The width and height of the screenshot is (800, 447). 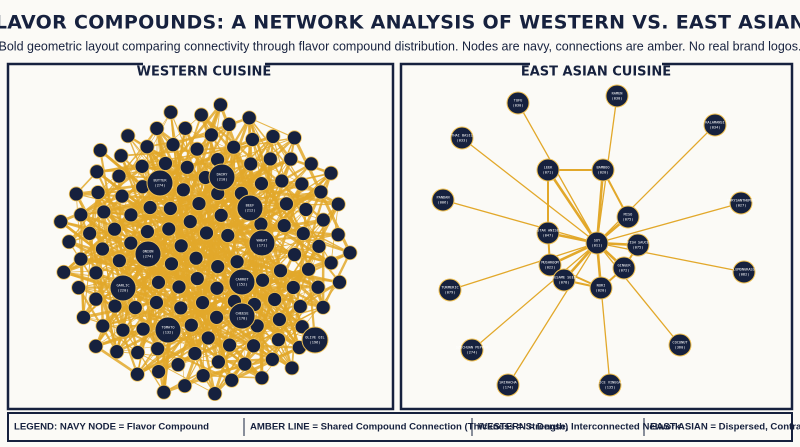 What do you see at coordinates (111, 427) in the screenshot?
I see `legend-item: LEGEND: NAVY NODE = Flavor Compound` at bounding box center [111, 427].